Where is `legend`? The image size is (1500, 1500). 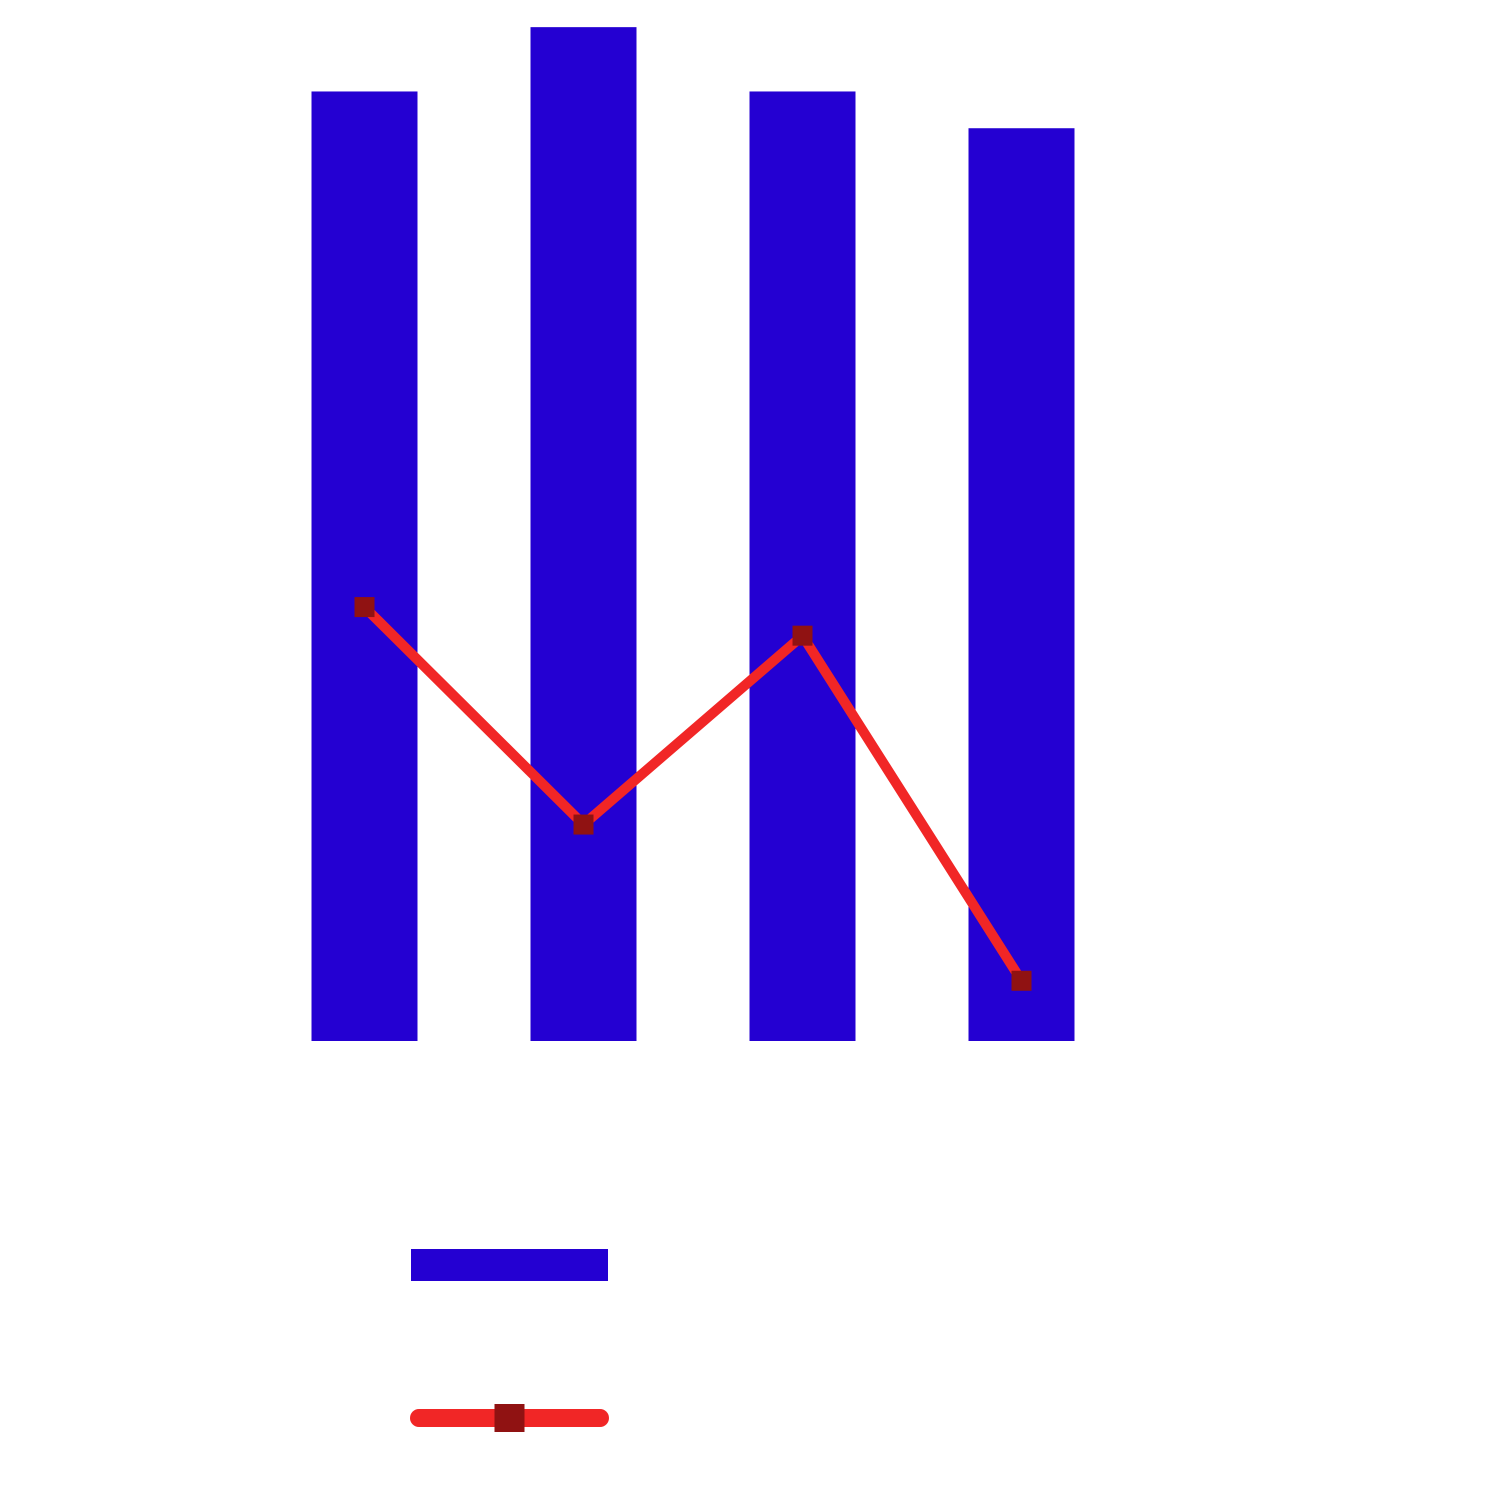
legend is located at coordinates (509, 1340).